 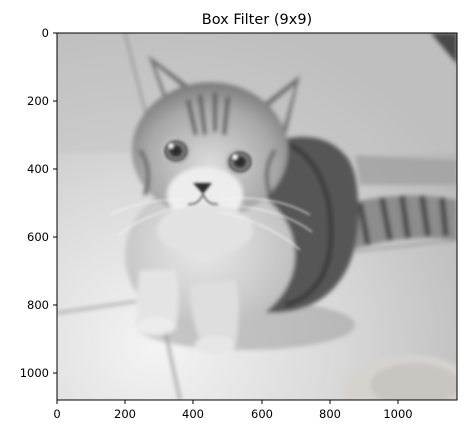 I want to click on x-tick-label: 600, so click(x=262, y=414).